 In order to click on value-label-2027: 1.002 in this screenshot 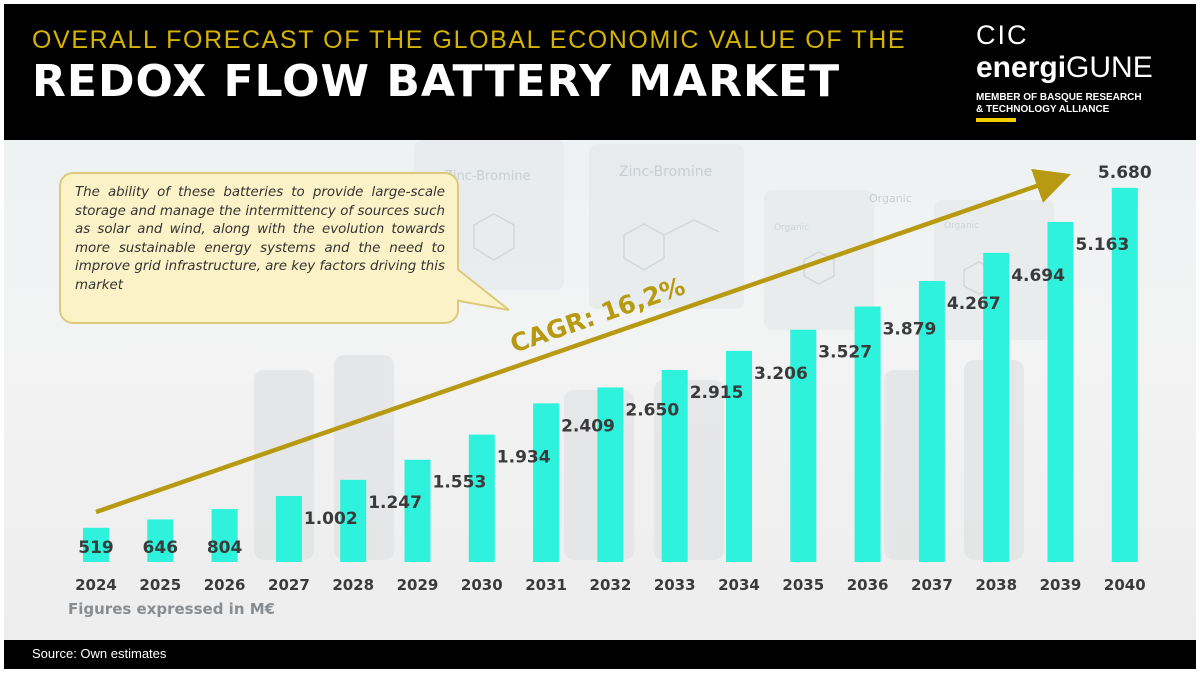, I will do `click(331, 519)`.